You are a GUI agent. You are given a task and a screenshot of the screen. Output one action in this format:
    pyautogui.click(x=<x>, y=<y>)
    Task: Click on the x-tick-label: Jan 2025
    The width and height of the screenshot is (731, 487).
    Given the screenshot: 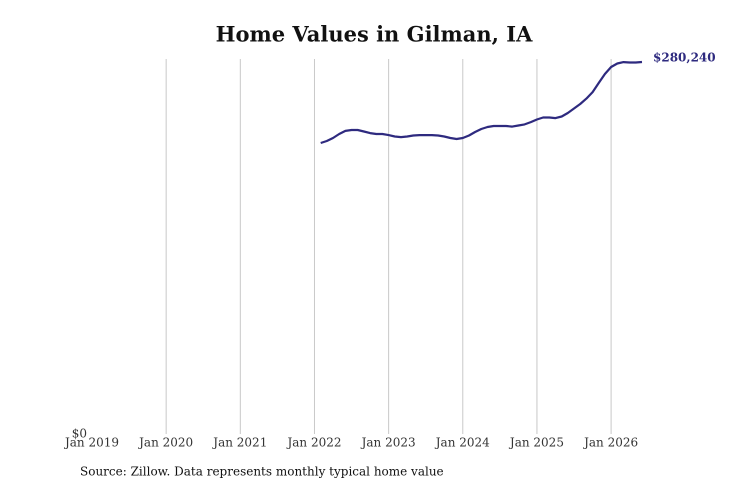 What is the action you would take?
    pyautogui.click(x=536, y=443)
    